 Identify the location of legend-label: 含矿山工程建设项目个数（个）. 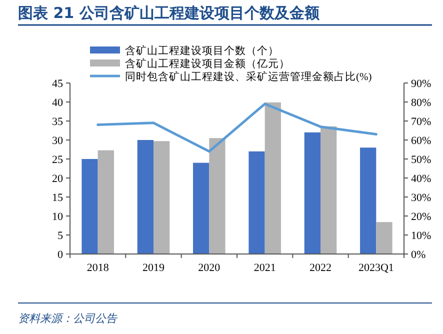
(202, 50).